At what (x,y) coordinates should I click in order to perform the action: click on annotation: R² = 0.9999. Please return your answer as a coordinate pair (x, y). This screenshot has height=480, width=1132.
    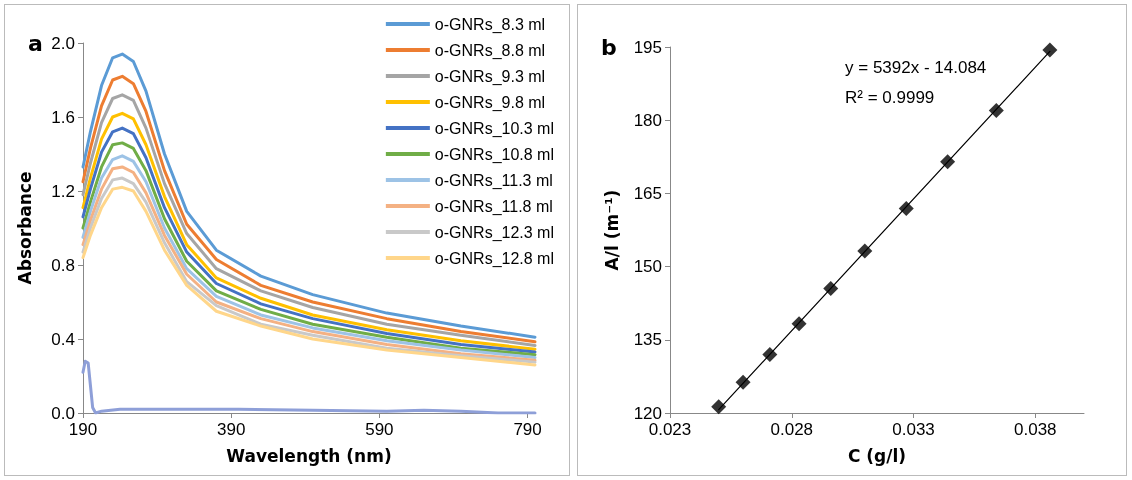
    Looking at the image, I should click on (890, 97).